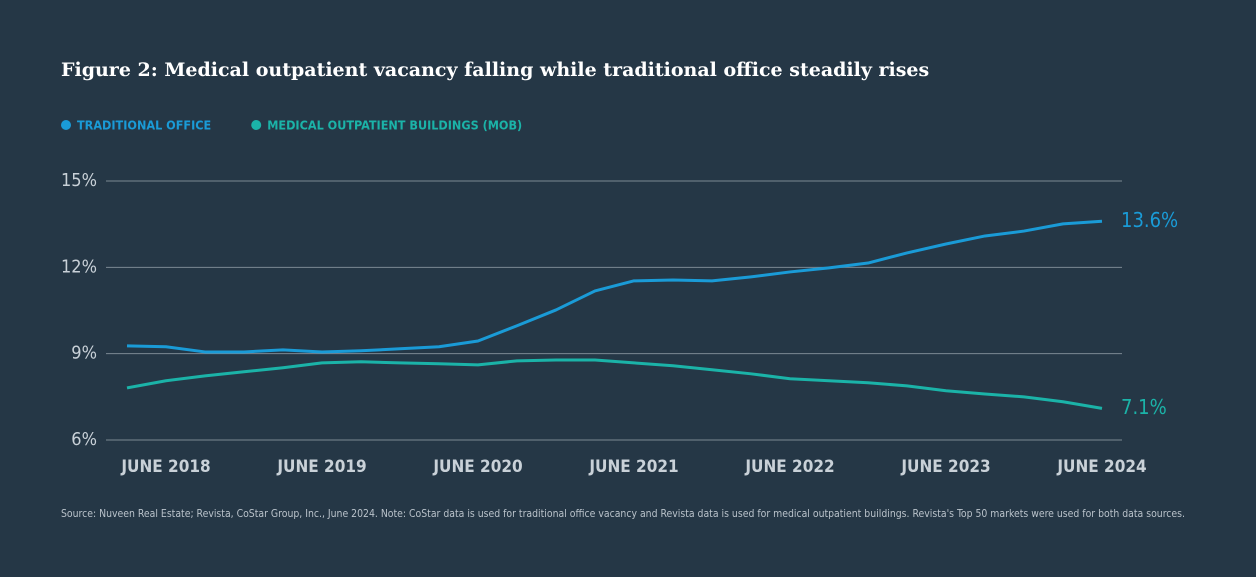  Describe the element at coordinates (84, 353) in the screenshot. I see `y-tick-label: 9%` at that location.